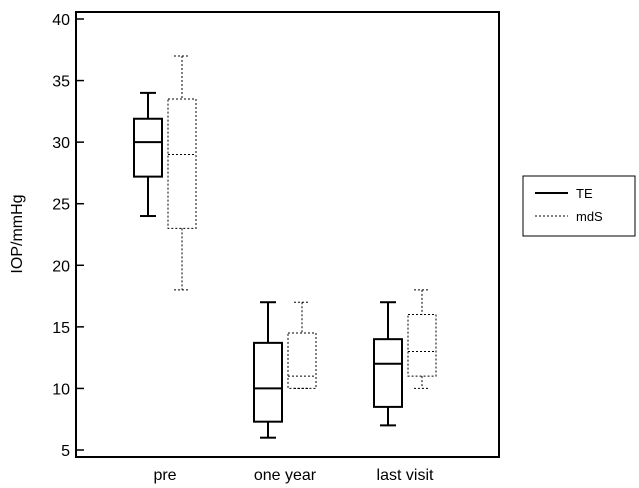 This screenshot has height=488, width=639. Describe the element at coordinates (285, 475) in the screenshot. I see `x-tick-label-1: one year` at that location.